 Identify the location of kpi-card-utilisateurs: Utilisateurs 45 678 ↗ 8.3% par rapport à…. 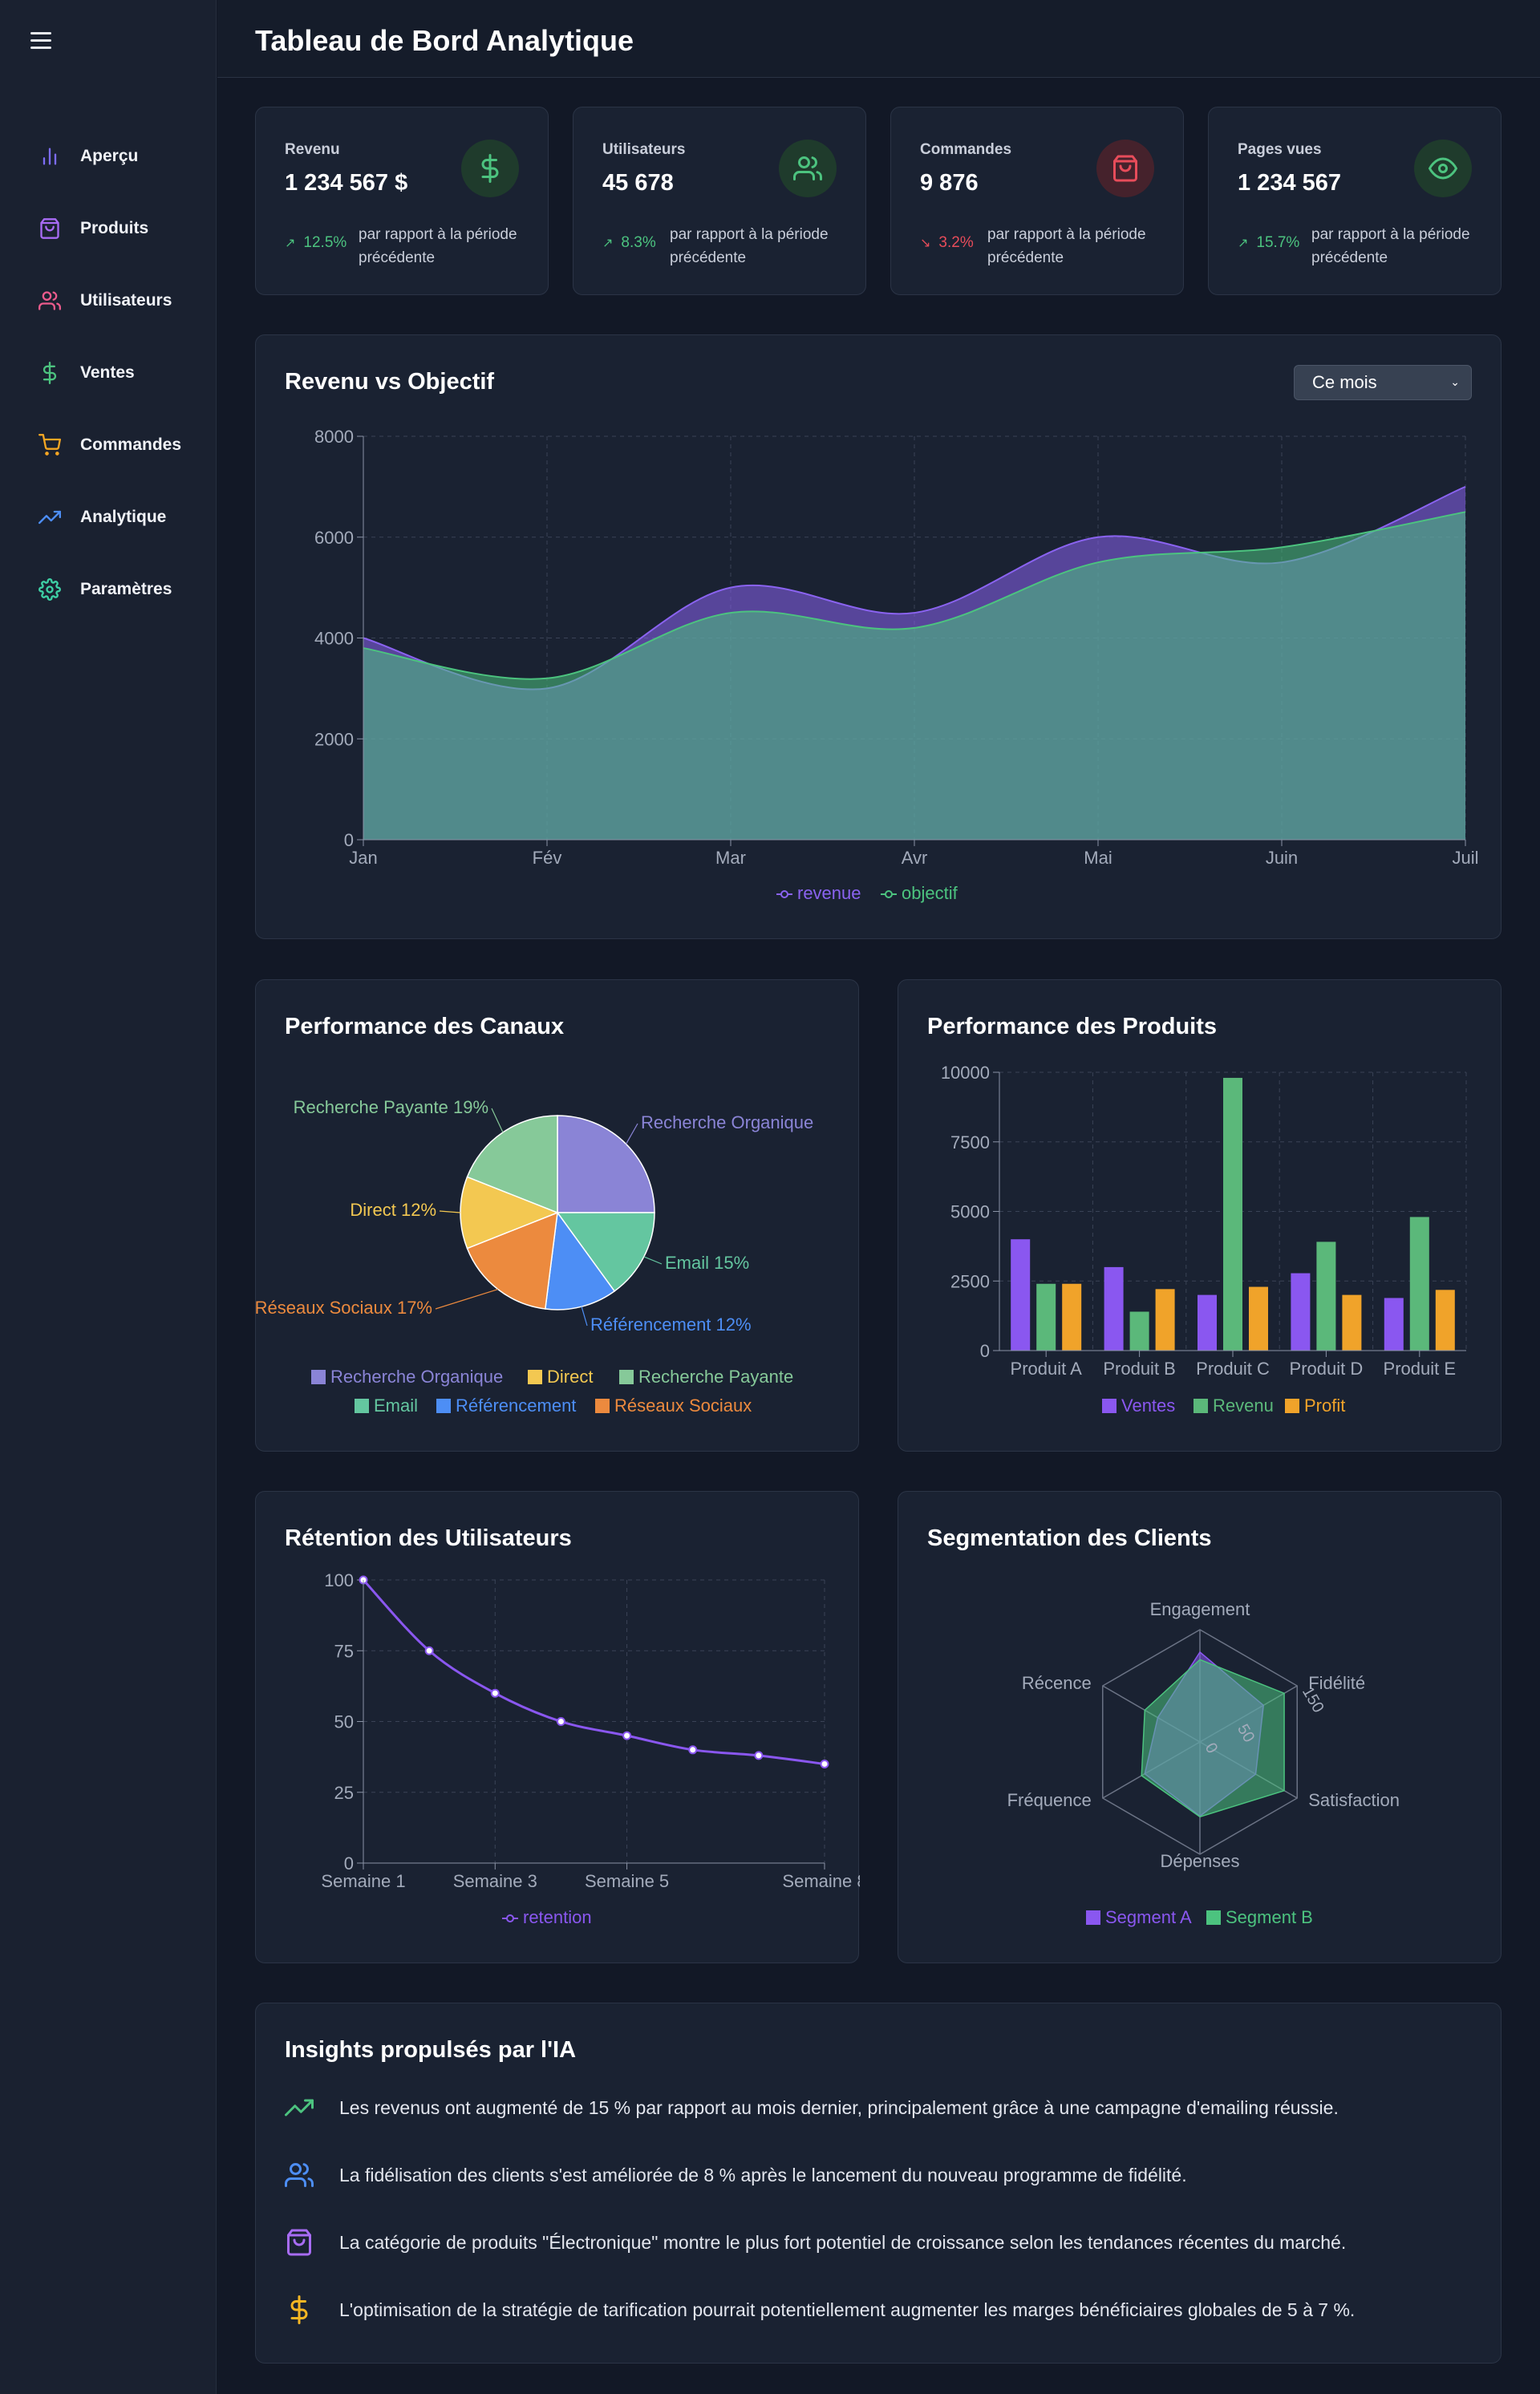
(719, 201).